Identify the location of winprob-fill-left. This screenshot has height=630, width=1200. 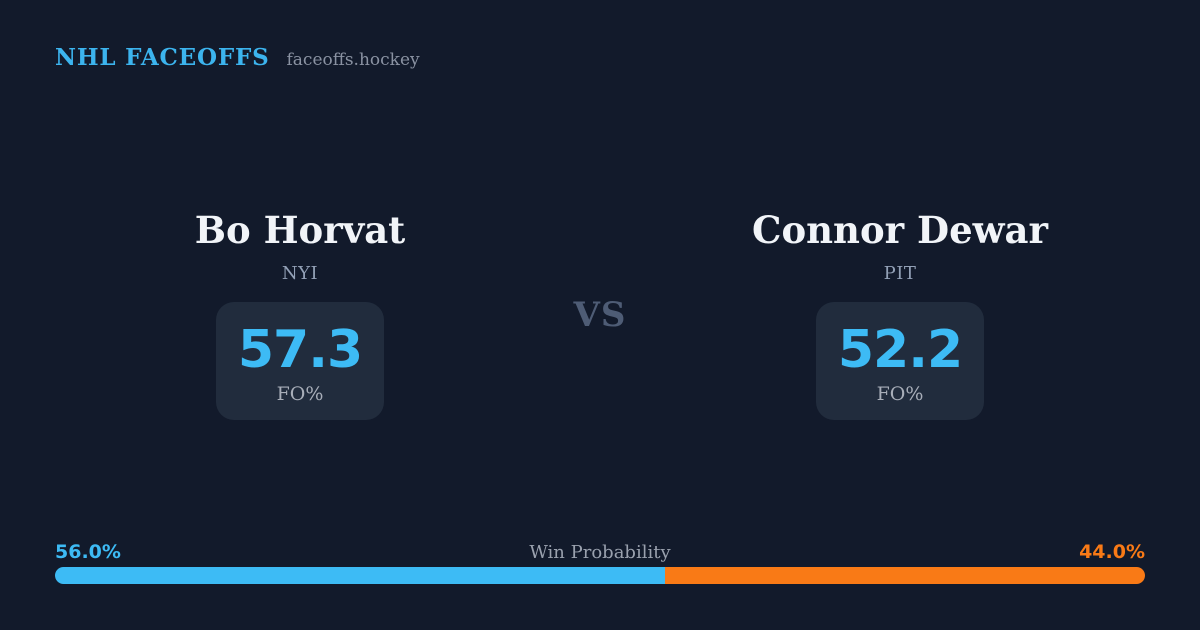
(360, 575).